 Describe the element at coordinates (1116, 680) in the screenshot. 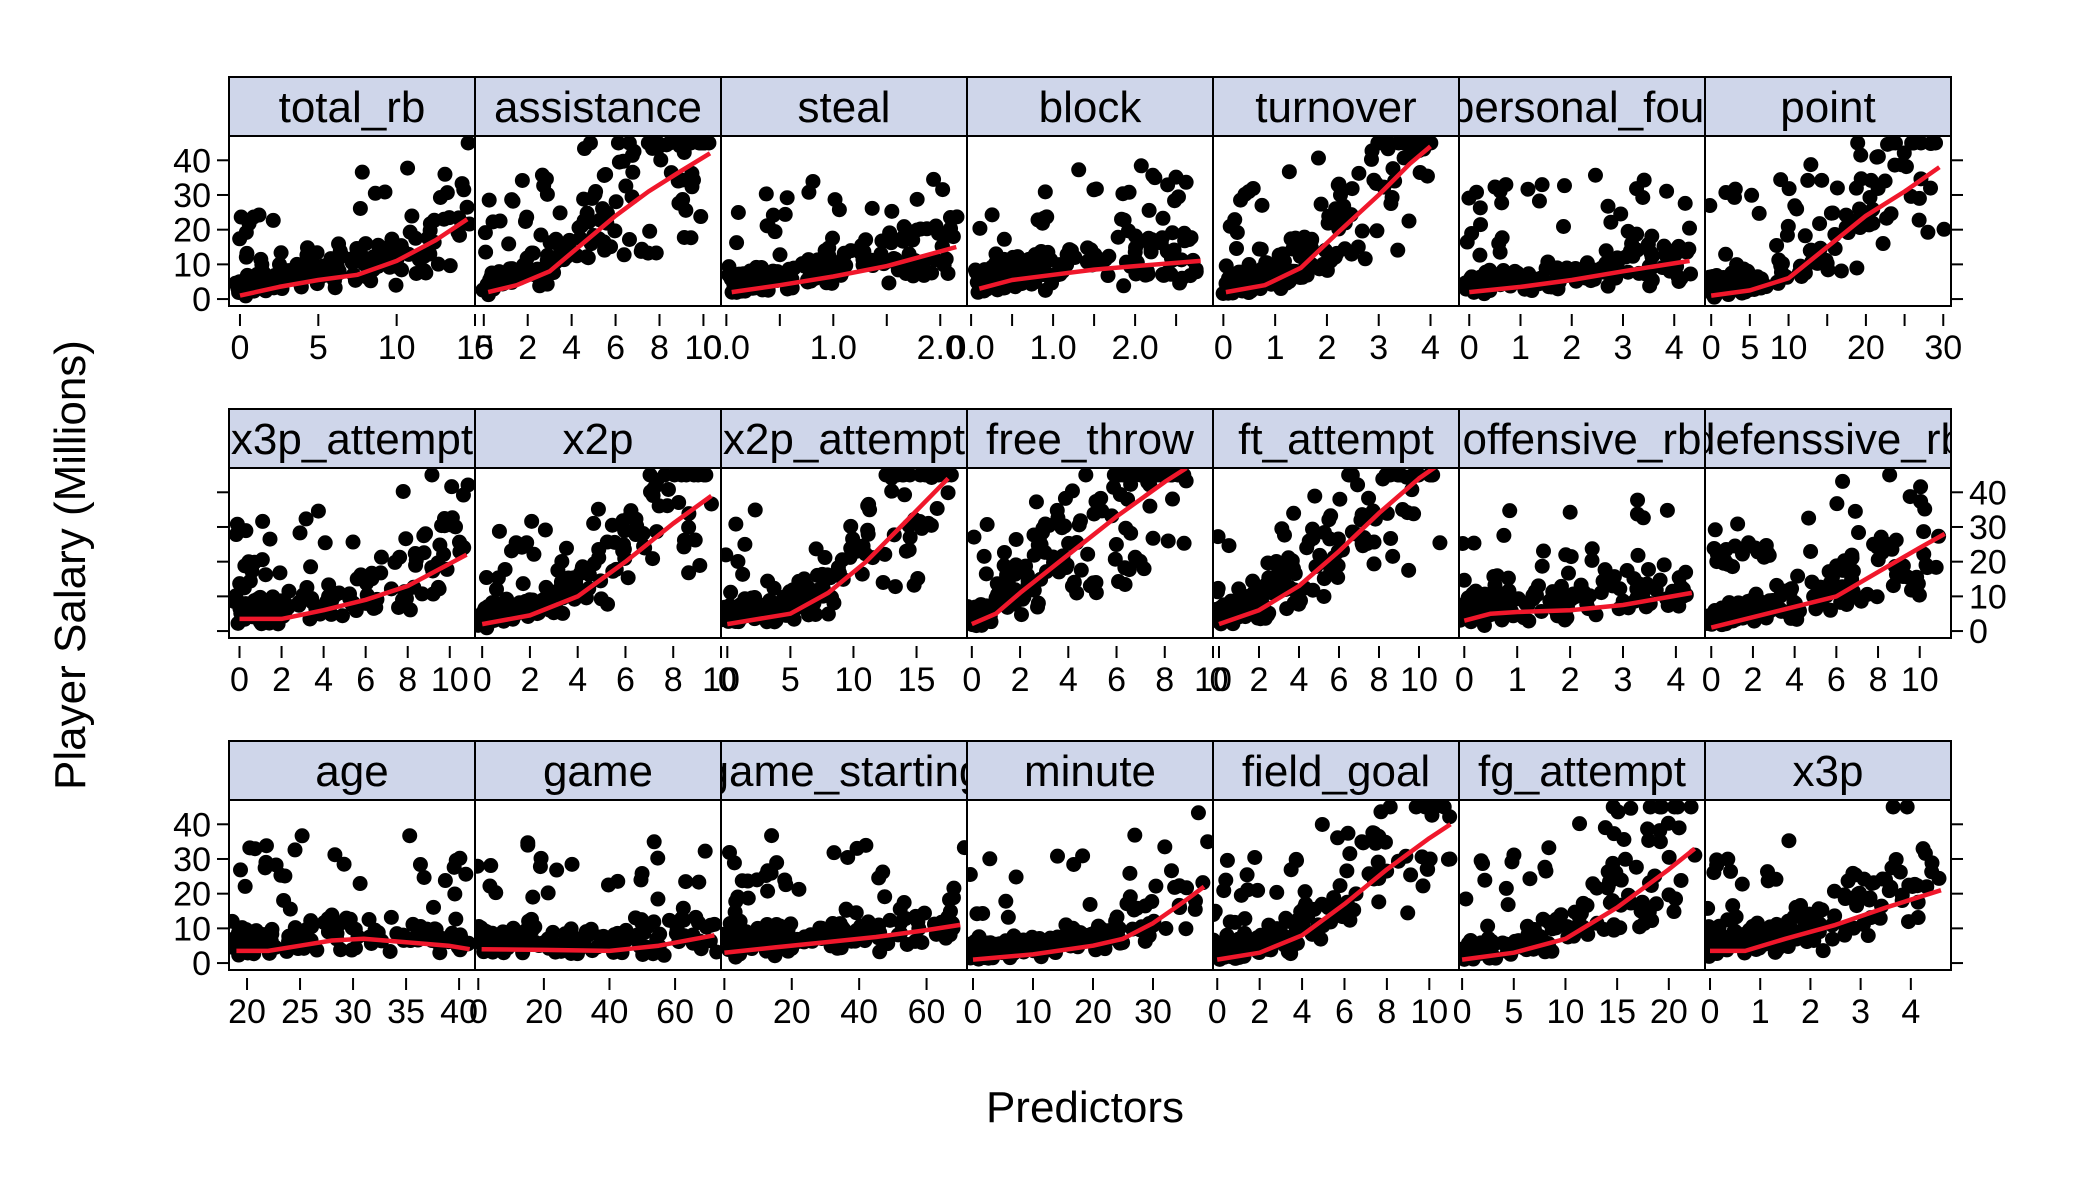

I see `x-tick-label: 6` at that location.